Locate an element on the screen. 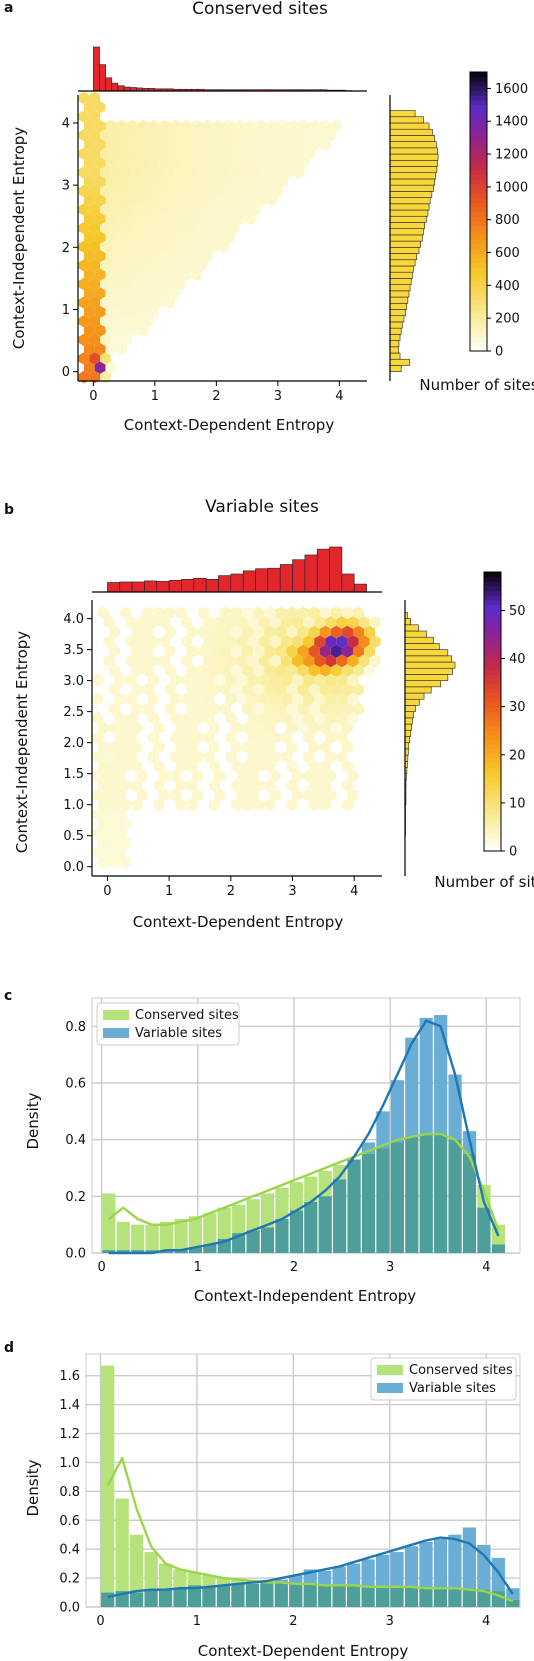 The height and width of the screenshot is (1661, 534). colorbar-tick-label: 600 is located at coordinates (507, 253).